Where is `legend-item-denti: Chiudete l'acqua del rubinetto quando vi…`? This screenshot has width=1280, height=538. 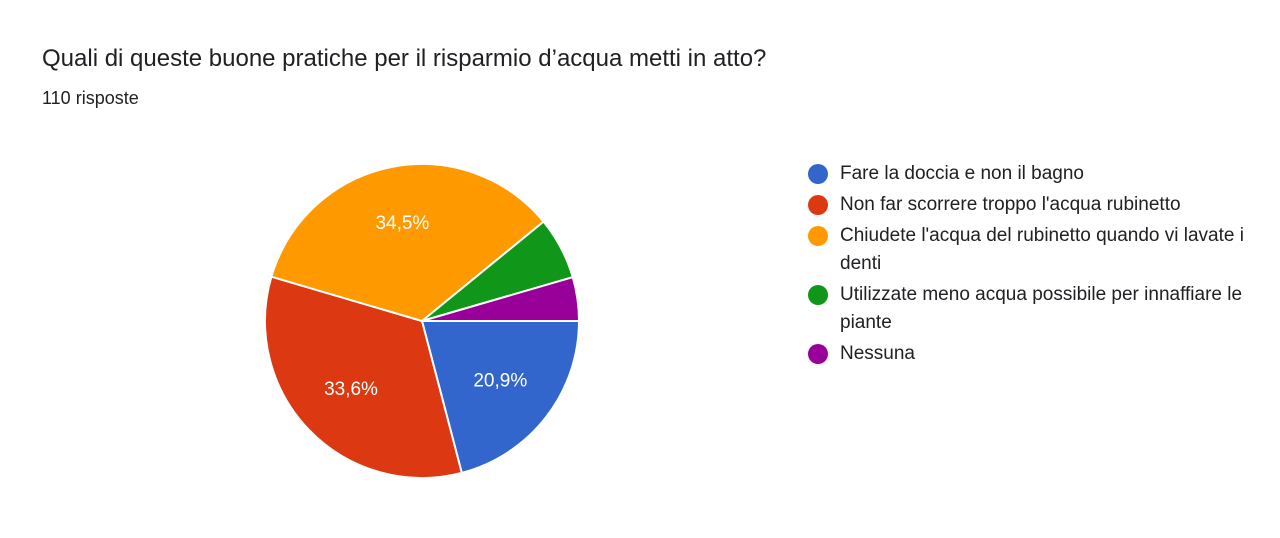
legend-item-denti: Chiudete l'acqua del rubinetto quando vi… is located at coordinates (1028, 250).